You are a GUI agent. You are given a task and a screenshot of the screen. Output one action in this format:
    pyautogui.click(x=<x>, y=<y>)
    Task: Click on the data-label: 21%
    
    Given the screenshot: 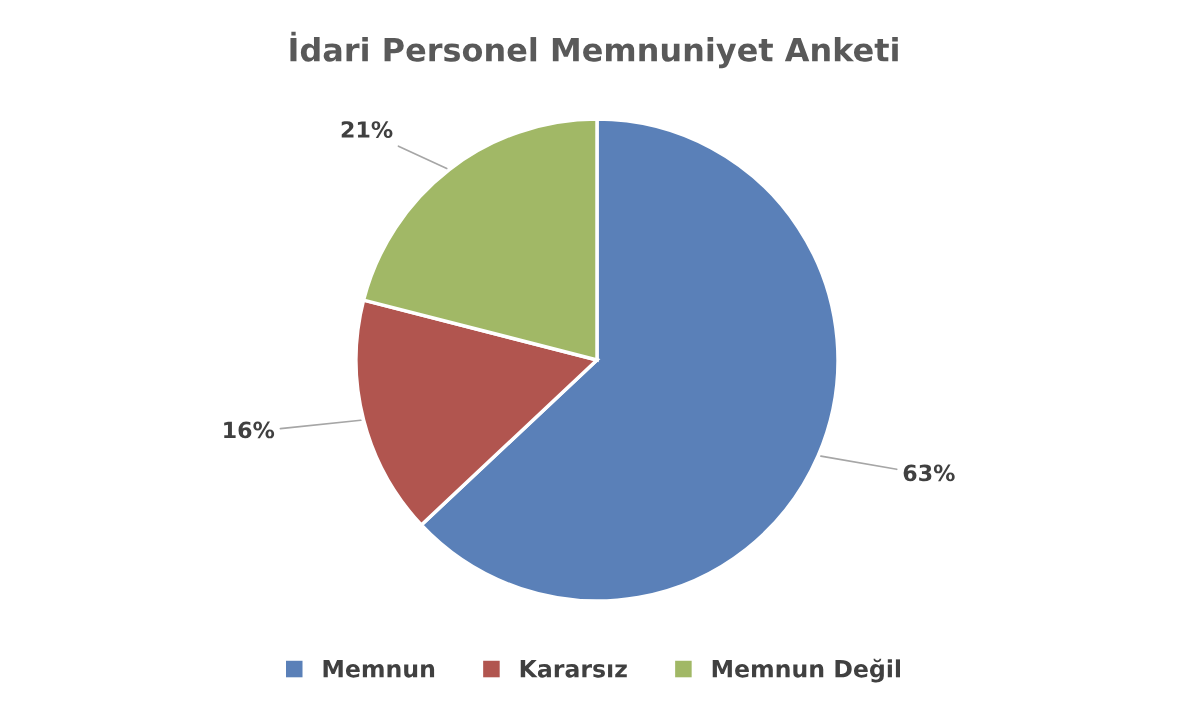 What is the action you would take?
    pyautogui.click(x=367, y=129)
    